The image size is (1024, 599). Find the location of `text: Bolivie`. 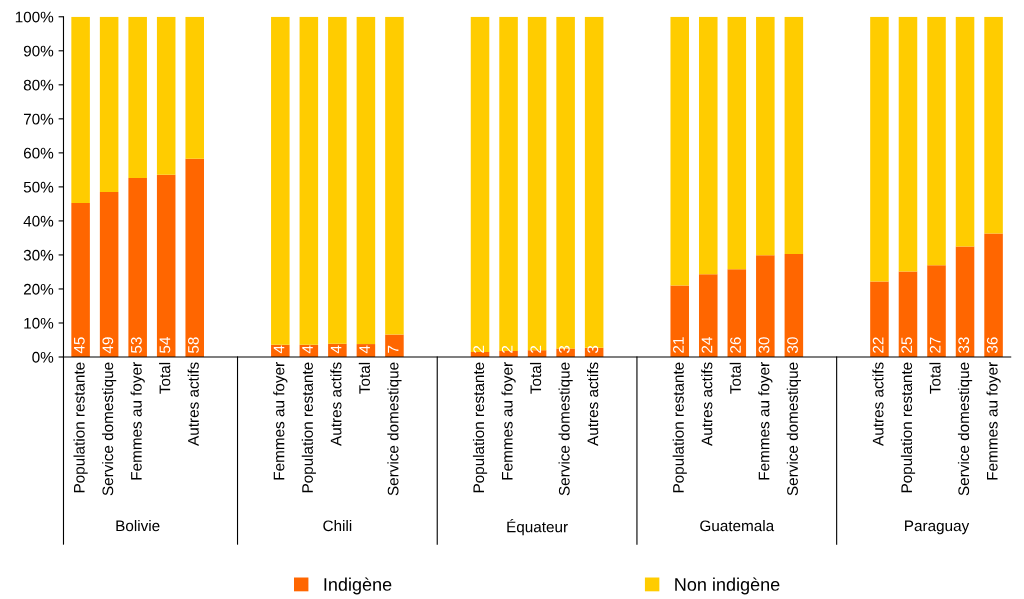

text: Bolivie is located at coordinates (138, 526).